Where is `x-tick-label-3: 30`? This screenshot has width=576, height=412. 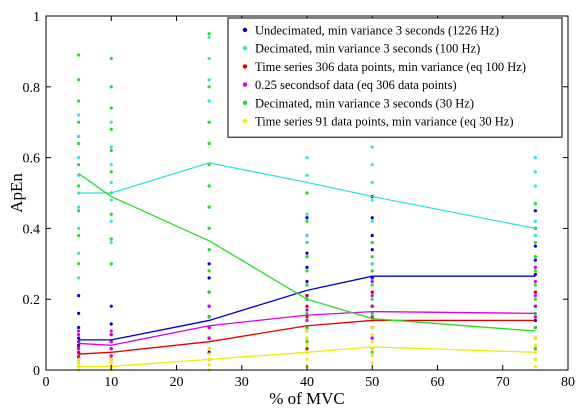 x-tick-label-3: 30 is located at coordinates (242, 382).